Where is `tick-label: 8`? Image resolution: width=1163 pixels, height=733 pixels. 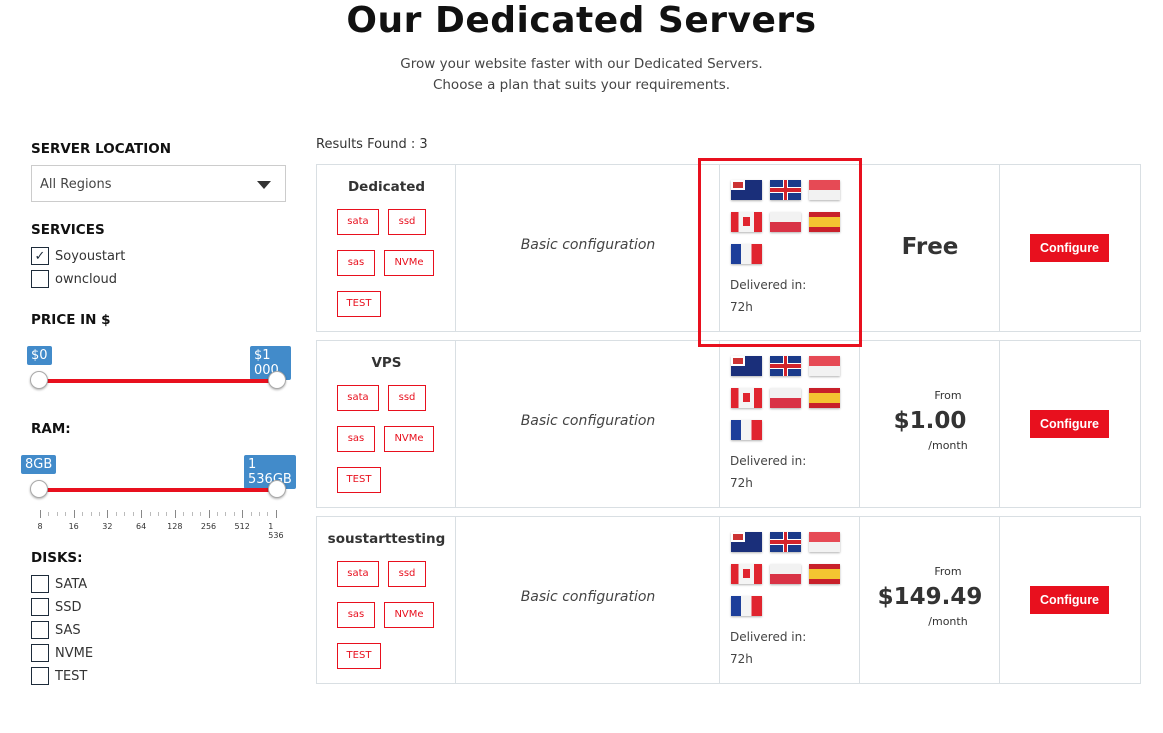
tick-label: 8 is located at coordinates (40, 526).